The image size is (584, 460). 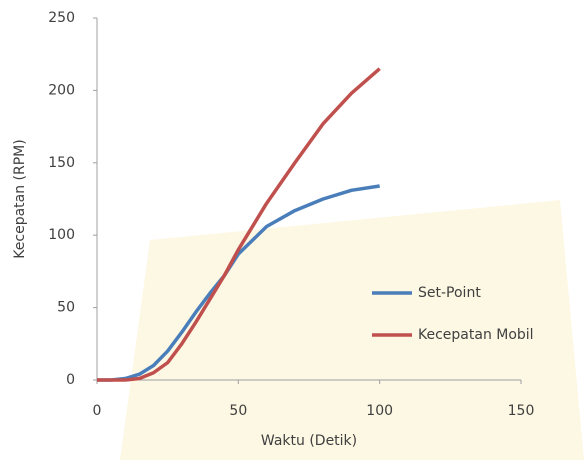 I want to click on x-tick-label: 50, so click(x=238, y=411).